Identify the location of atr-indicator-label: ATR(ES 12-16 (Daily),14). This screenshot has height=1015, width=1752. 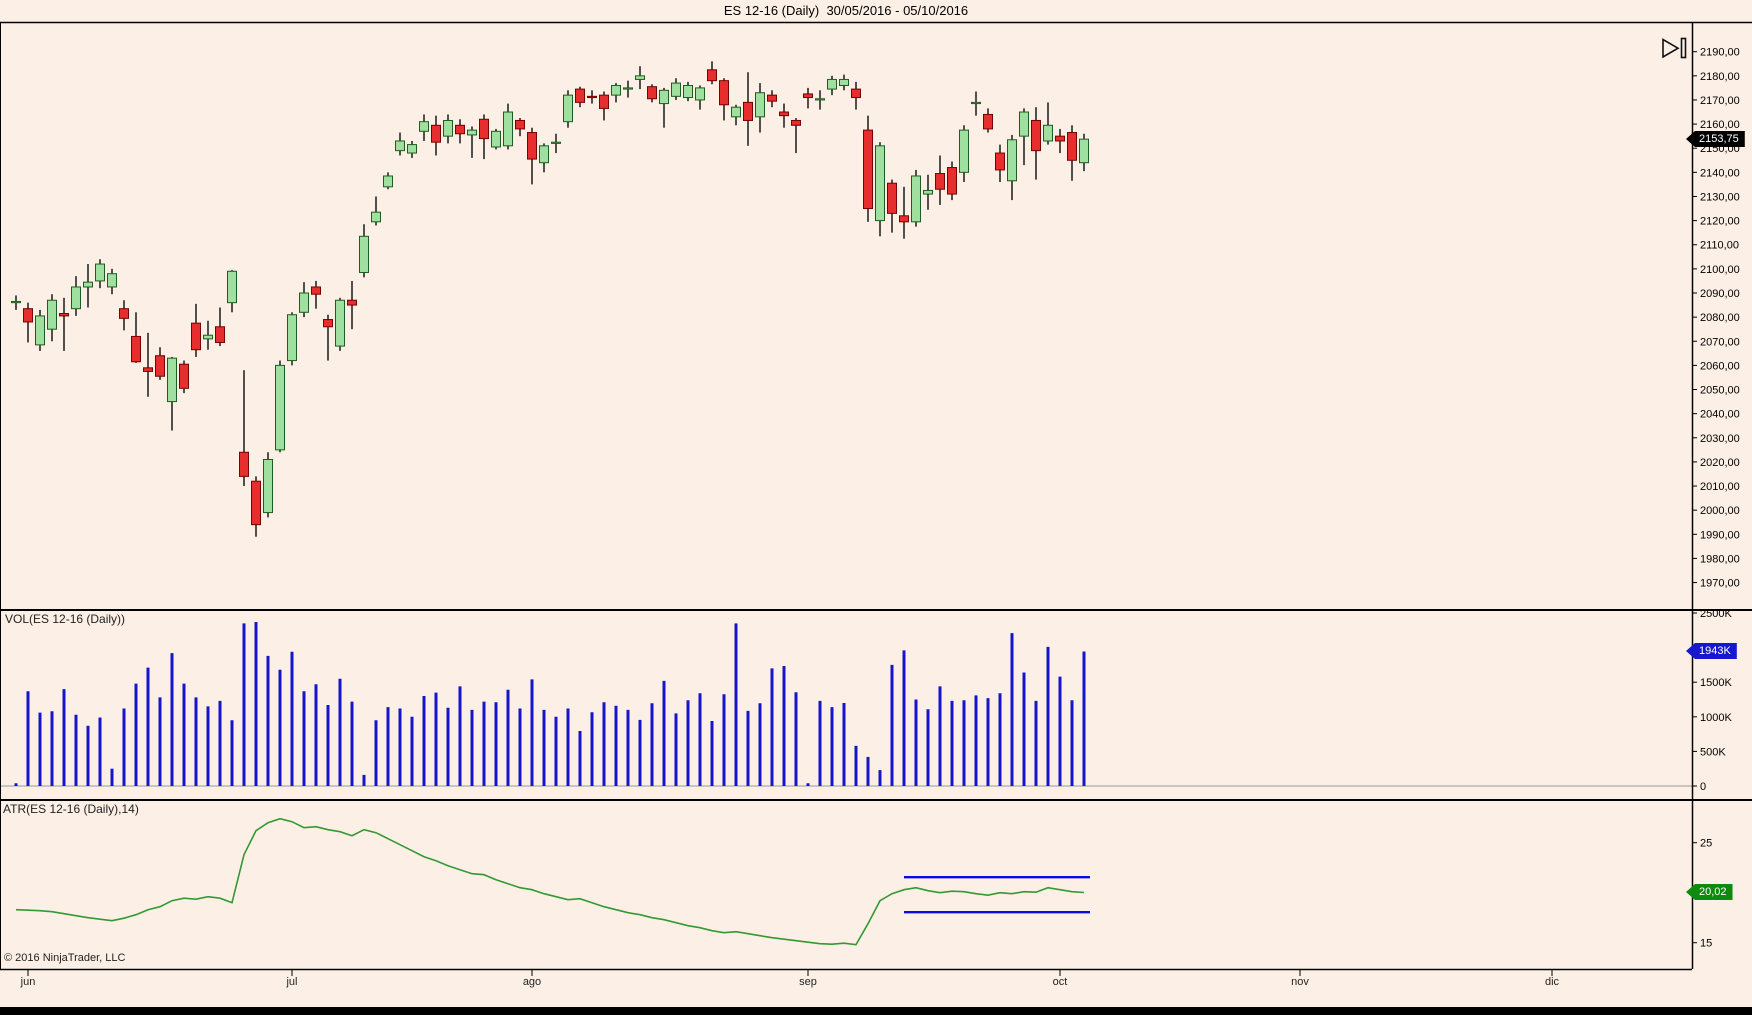
(71, 809).